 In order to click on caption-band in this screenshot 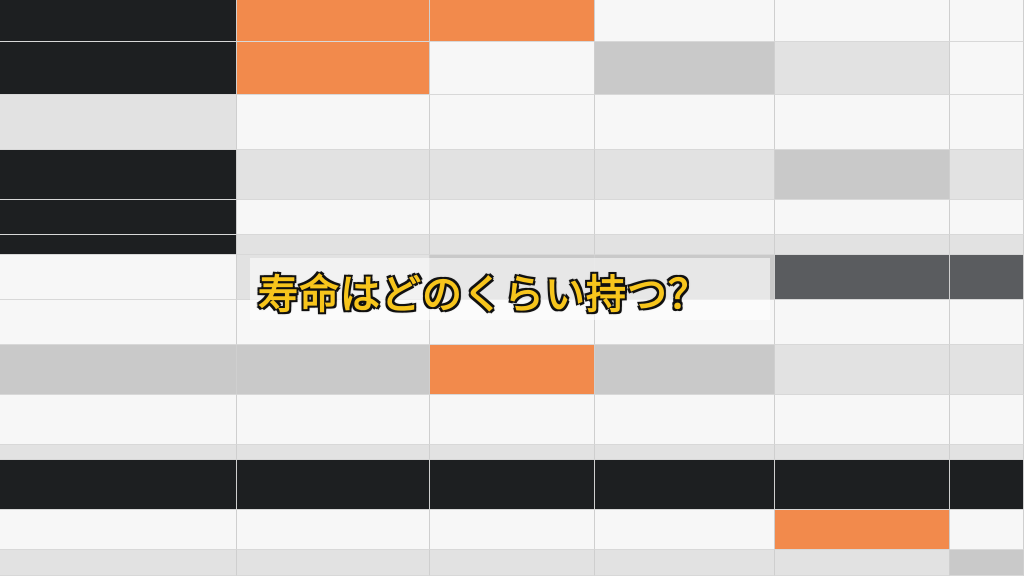, I will do `click(510, 289)`.